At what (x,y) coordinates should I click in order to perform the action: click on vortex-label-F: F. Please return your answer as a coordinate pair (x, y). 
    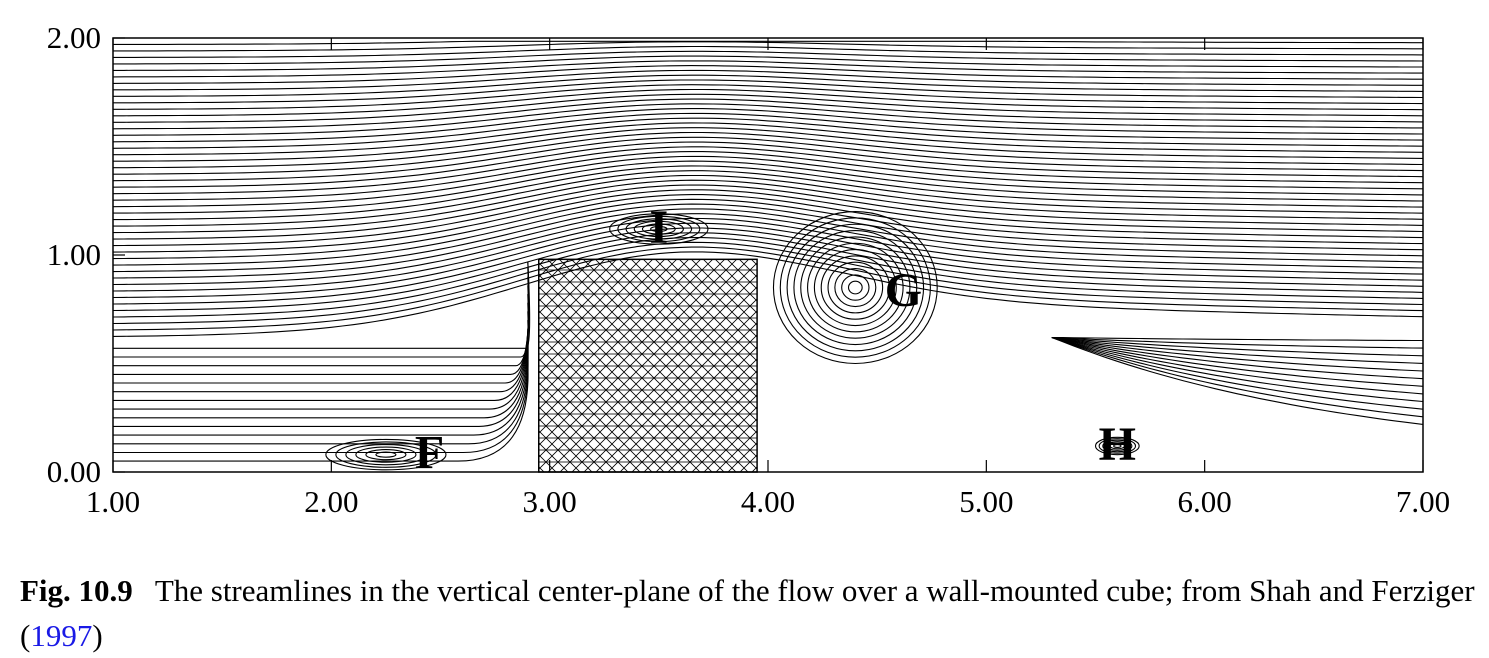
    Looking at the image, I should click on (429, 453).